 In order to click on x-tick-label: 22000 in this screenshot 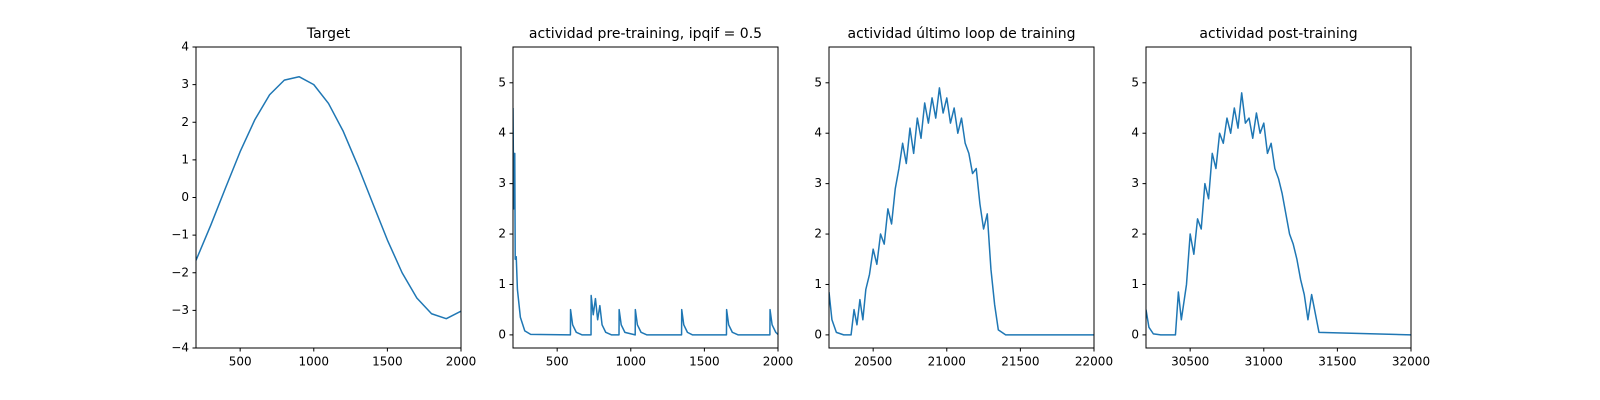, I will do `click(1094, 362)`.